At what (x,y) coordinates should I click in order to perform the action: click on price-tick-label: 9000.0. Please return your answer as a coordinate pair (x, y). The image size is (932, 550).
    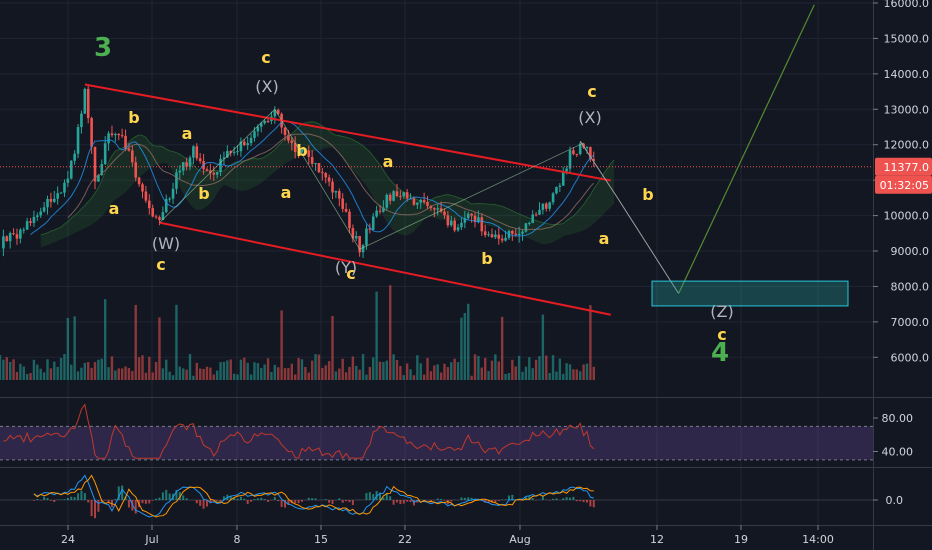
    Looking at the image, I should click on (910, 251).